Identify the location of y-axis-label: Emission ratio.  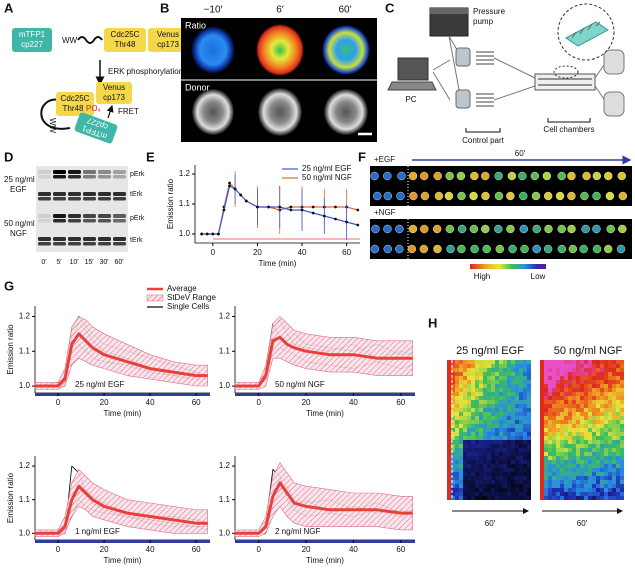
(10, 349).